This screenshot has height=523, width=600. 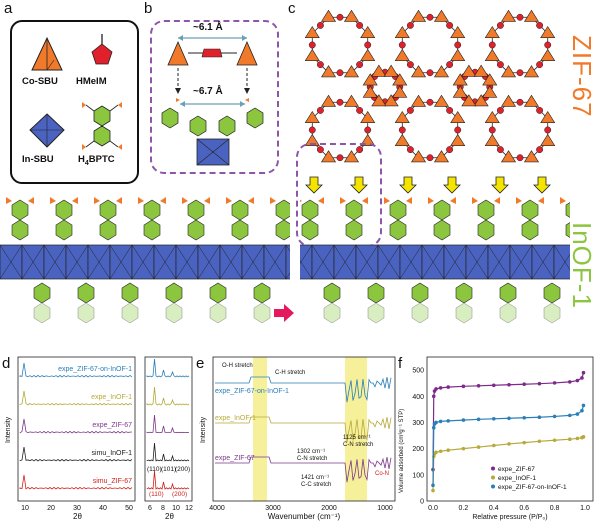 I want to click on isotherm-xlabel: Relative pressure (P/P₀), so click(x=509, y=517).